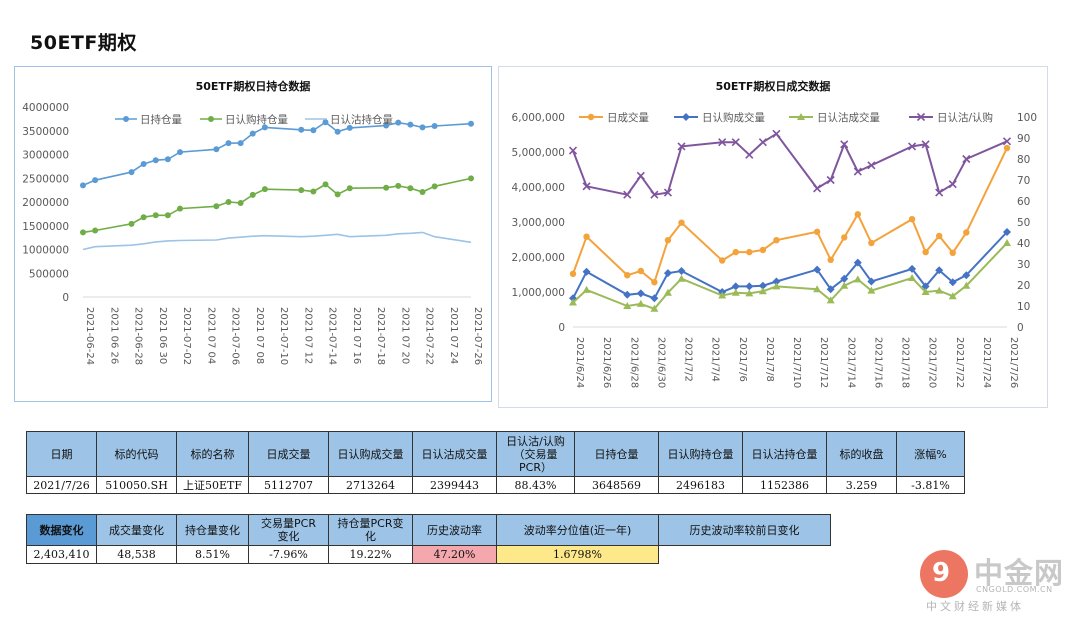 This screenshot has height=623, width=1080. Describe the element at coordinates (65, 298) in the screenshot. I see `y-tick-label: 0` at that location.